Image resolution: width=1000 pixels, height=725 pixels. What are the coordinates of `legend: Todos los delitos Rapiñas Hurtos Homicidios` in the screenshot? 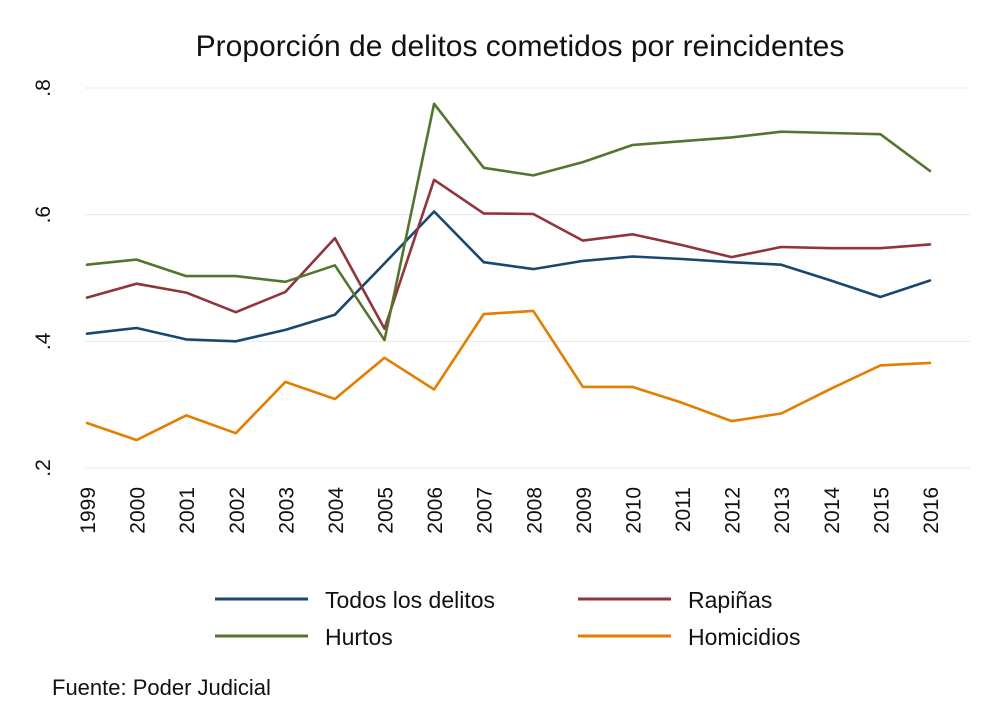 It's located at (507, 618).